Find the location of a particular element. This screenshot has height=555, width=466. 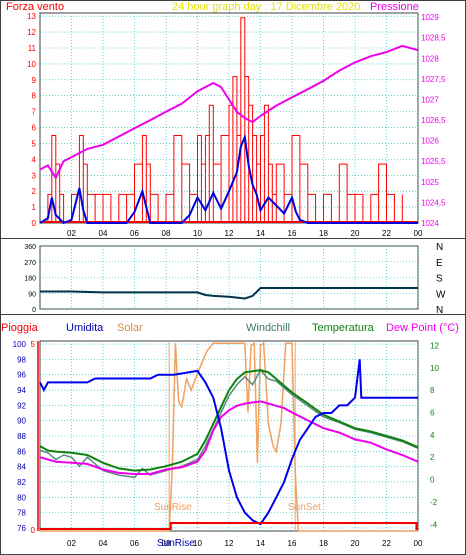

pressure-tick-label: 1028 is located at coordinates (430, 58).